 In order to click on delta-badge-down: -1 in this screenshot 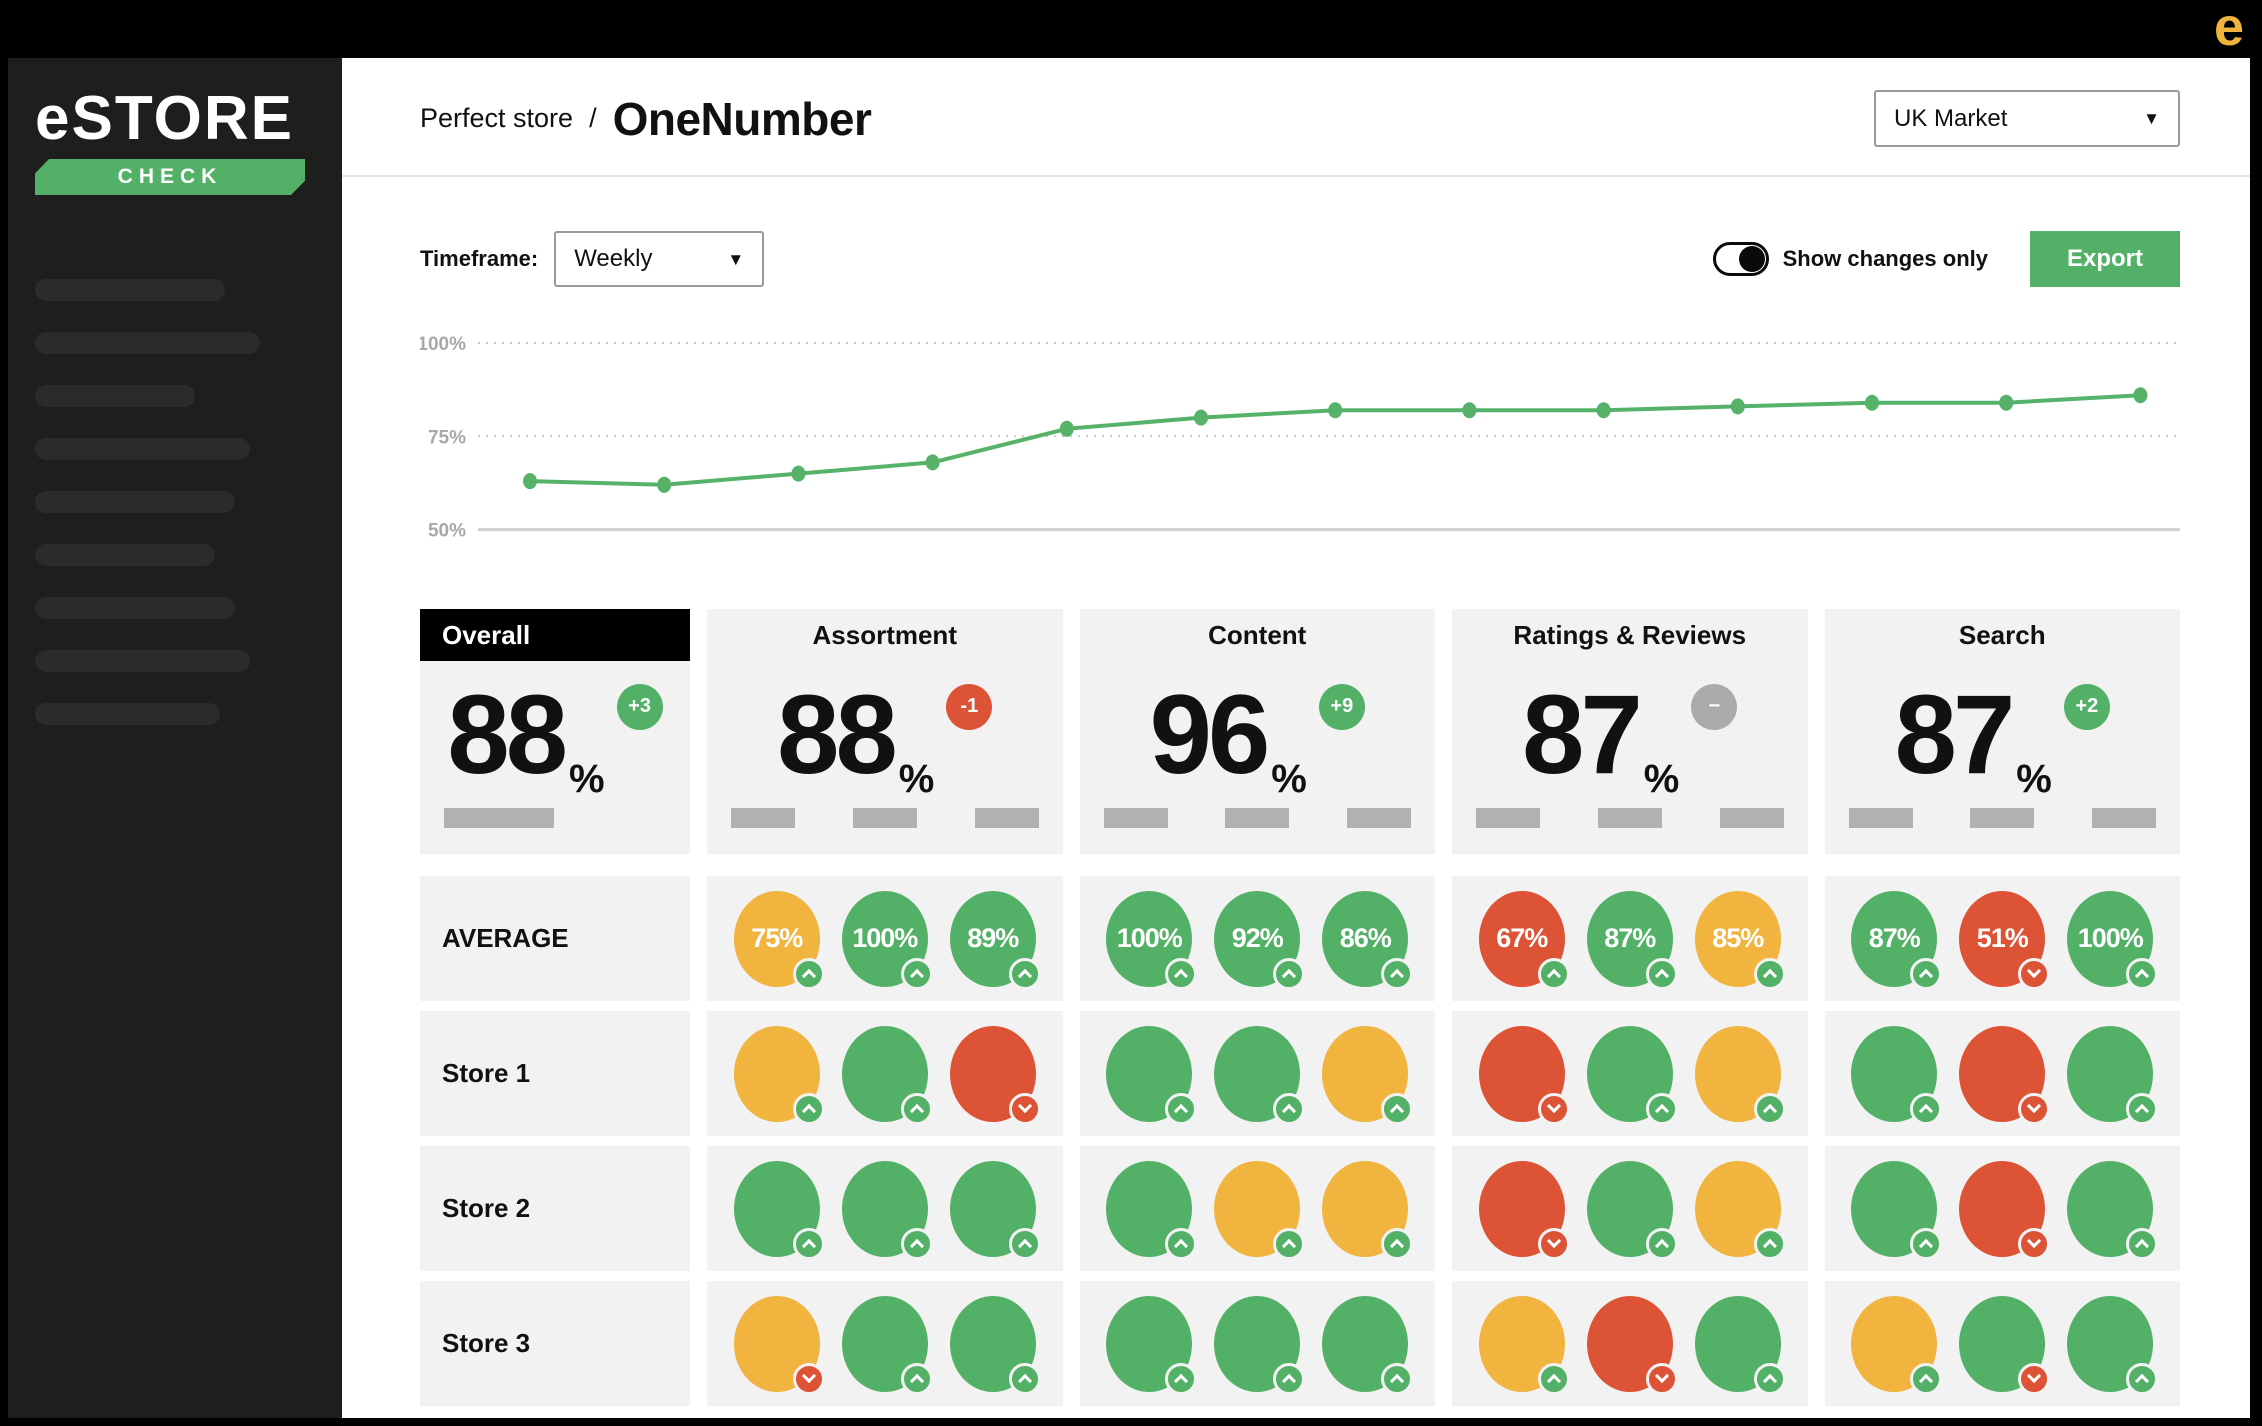, I will do `click(969, 706)`.